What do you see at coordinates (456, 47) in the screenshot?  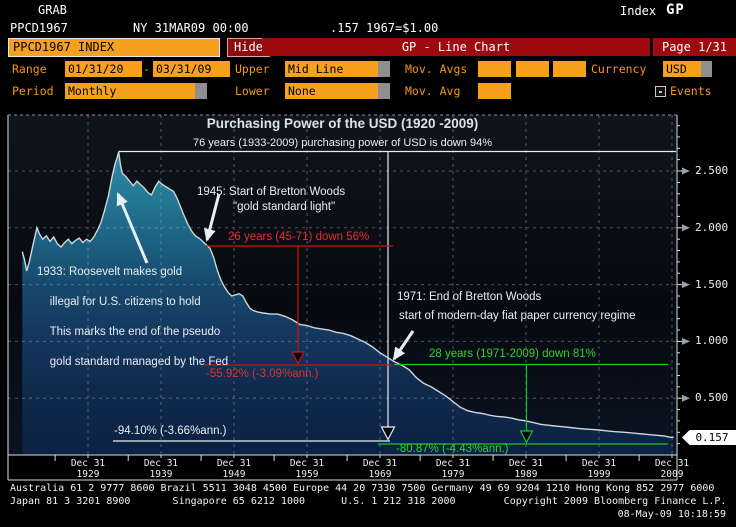 I see `chart-type-title: GP - Line Chart` at bounding box center [456, 47].